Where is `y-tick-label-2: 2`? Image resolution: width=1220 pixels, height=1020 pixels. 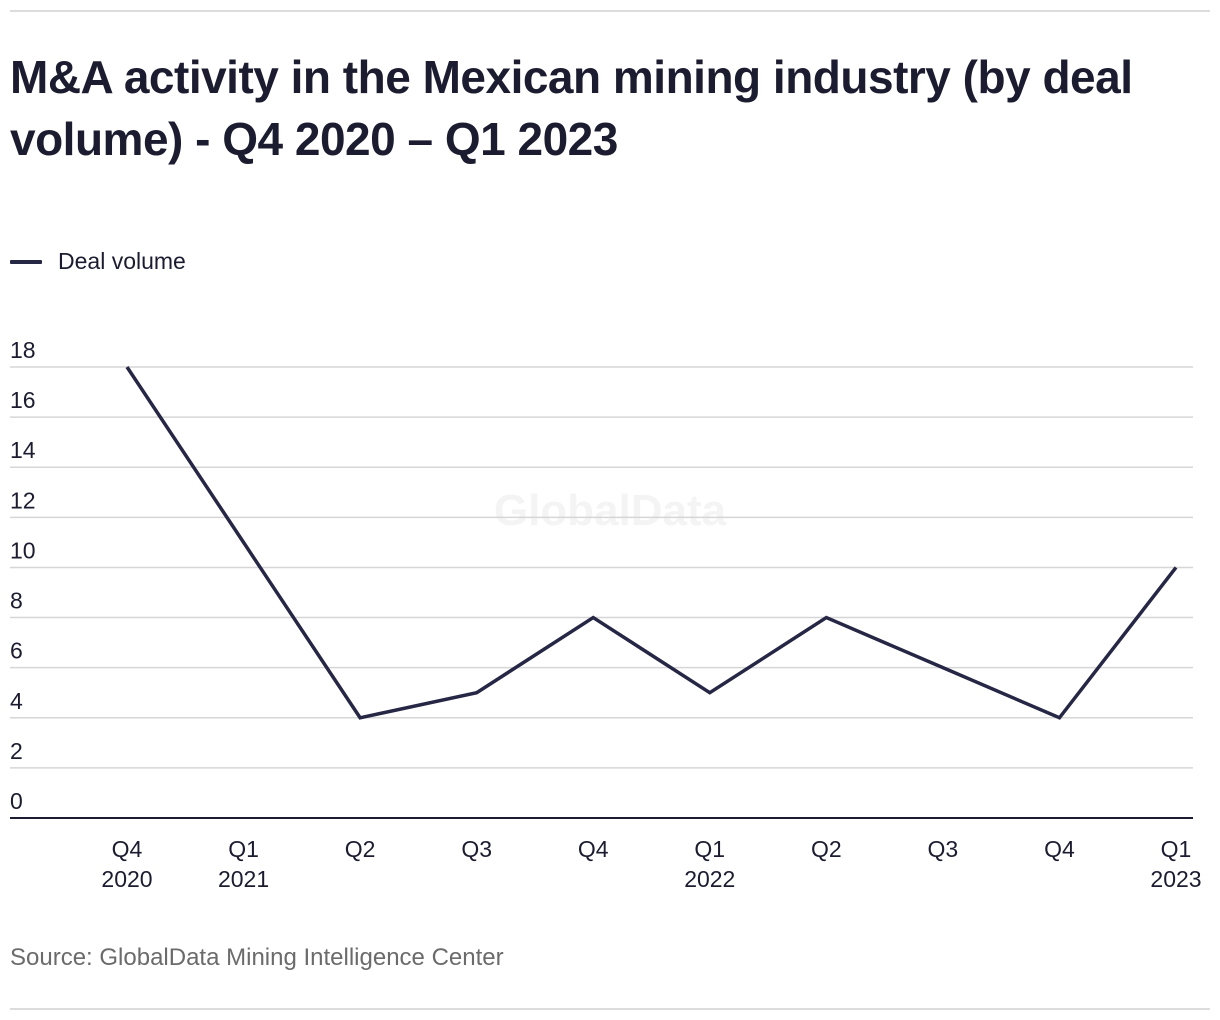 y-tick-label-2: 2 is located at coordinates (16, 751).